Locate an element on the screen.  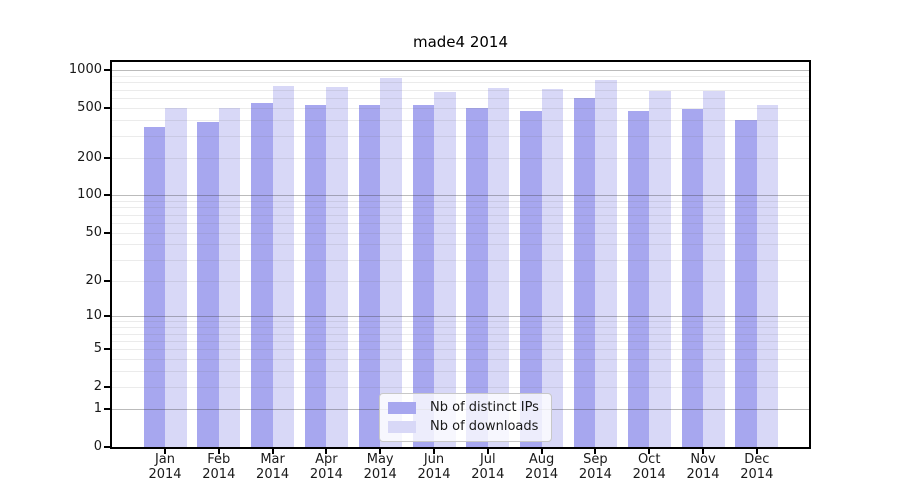
bar-jul-distinct-ips is located at coordinates (477, 277).